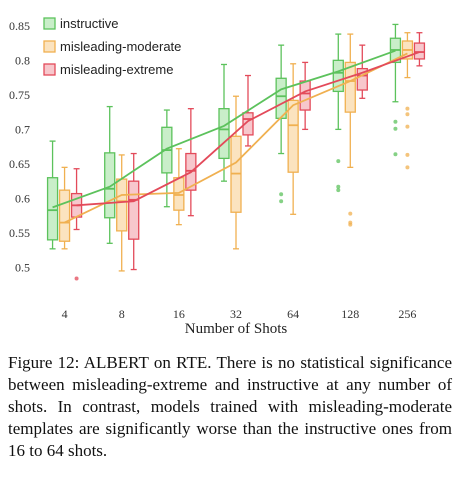 Image resolution: width=456 pixels, height=485 pixels. I want to click on y-tick-label: 0.65, so click(19, 164).